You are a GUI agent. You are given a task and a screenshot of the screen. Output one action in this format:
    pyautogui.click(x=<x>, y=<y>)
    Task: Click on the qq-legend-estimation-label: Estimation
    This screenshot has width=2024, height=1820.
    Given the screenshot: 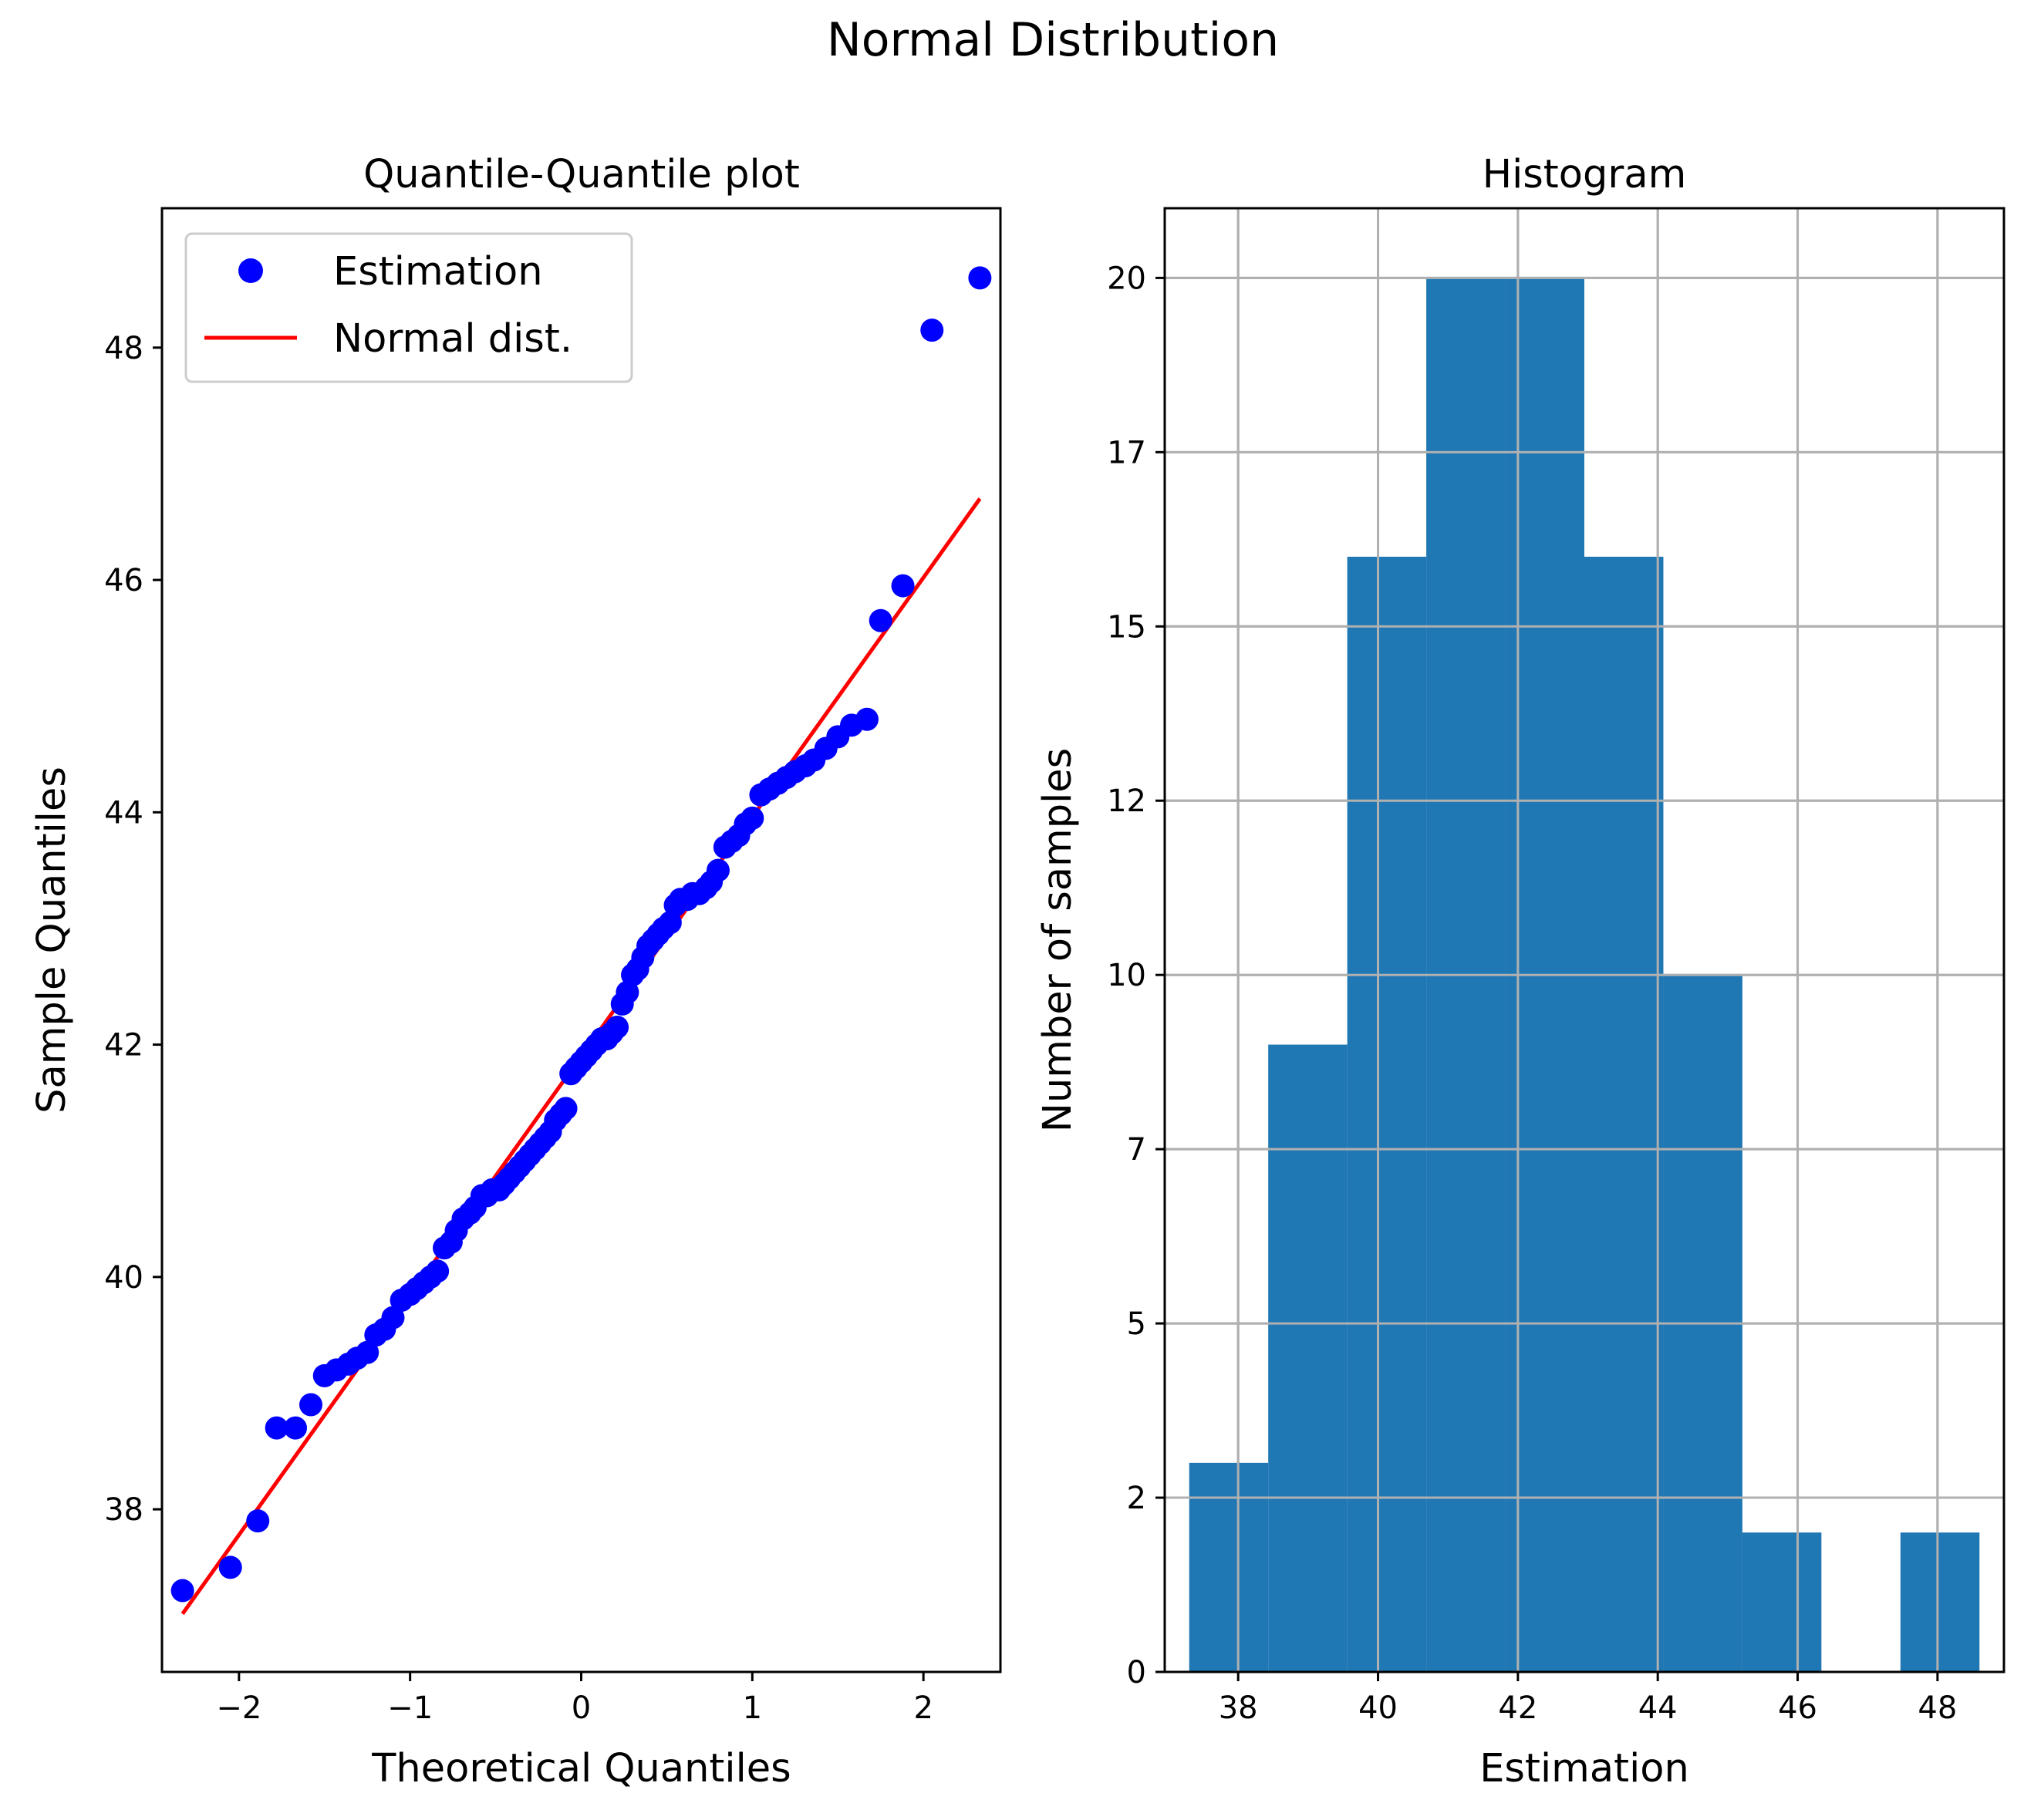 What is the action you would take?
    pyautogui.click(x=438, y=272)
    